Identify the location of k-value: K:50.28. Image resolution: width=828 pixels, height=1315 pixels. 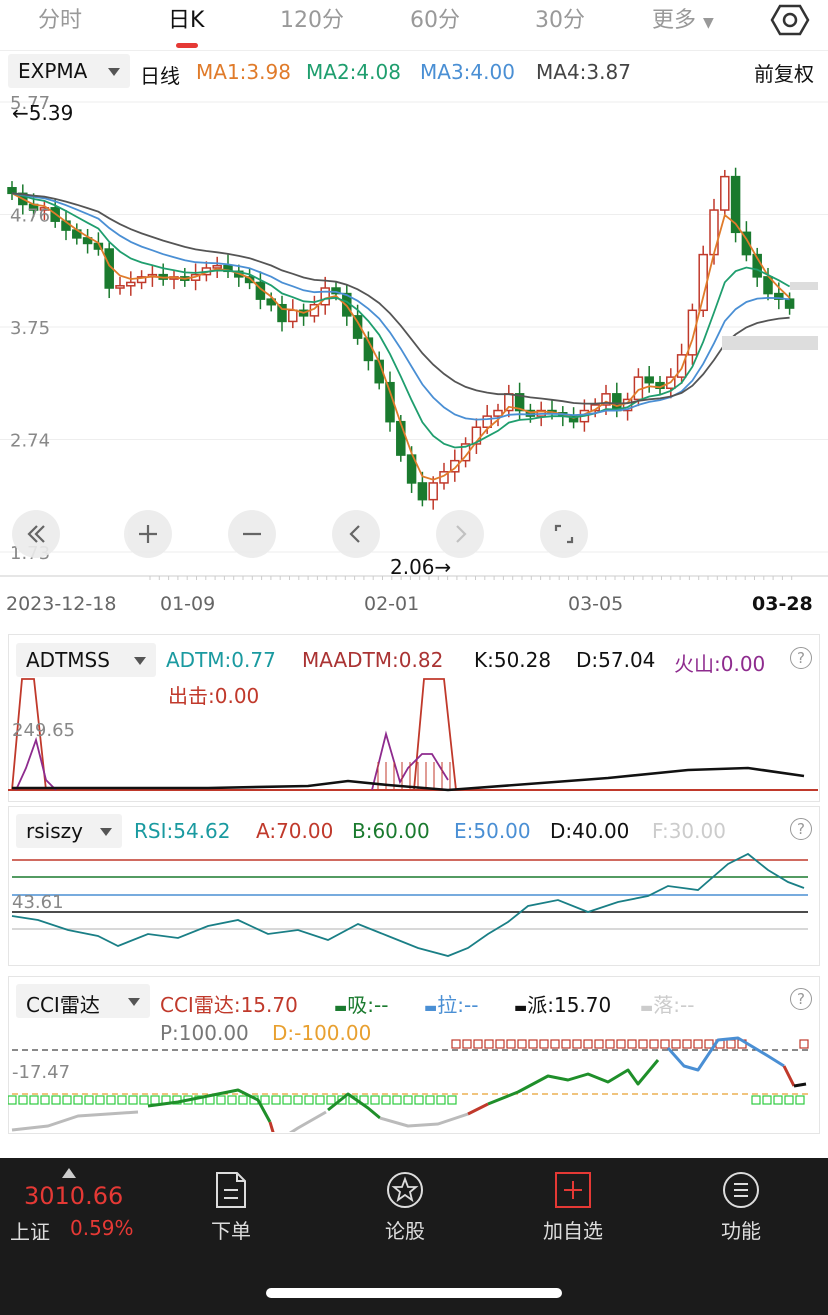
(513, 660).